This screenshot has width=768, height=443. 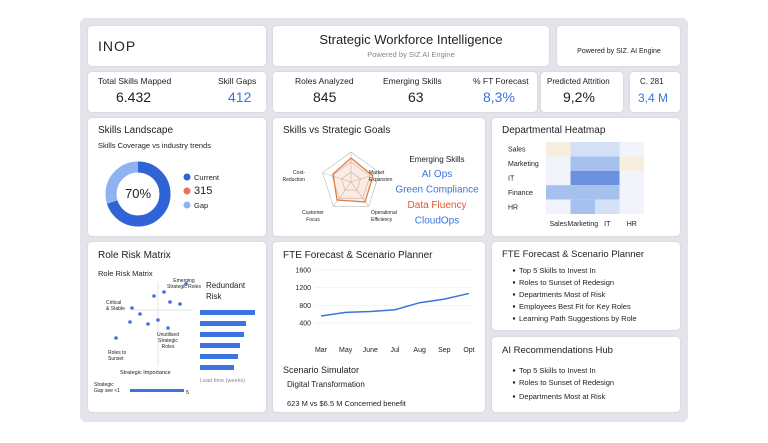 I want to click on kpi-card: C. 281 3,4 M, so click(x=655, y=92).